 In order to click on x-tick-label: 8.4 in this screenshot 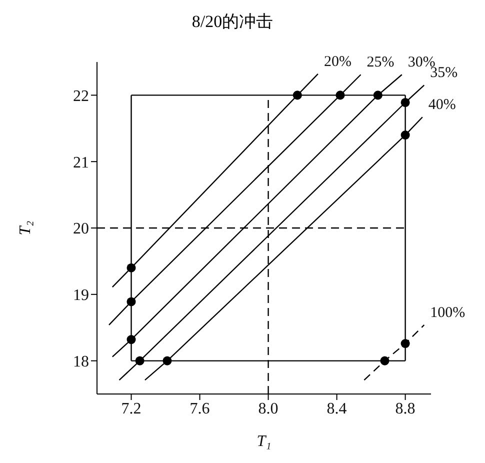, I will do `click(336, 409)`.